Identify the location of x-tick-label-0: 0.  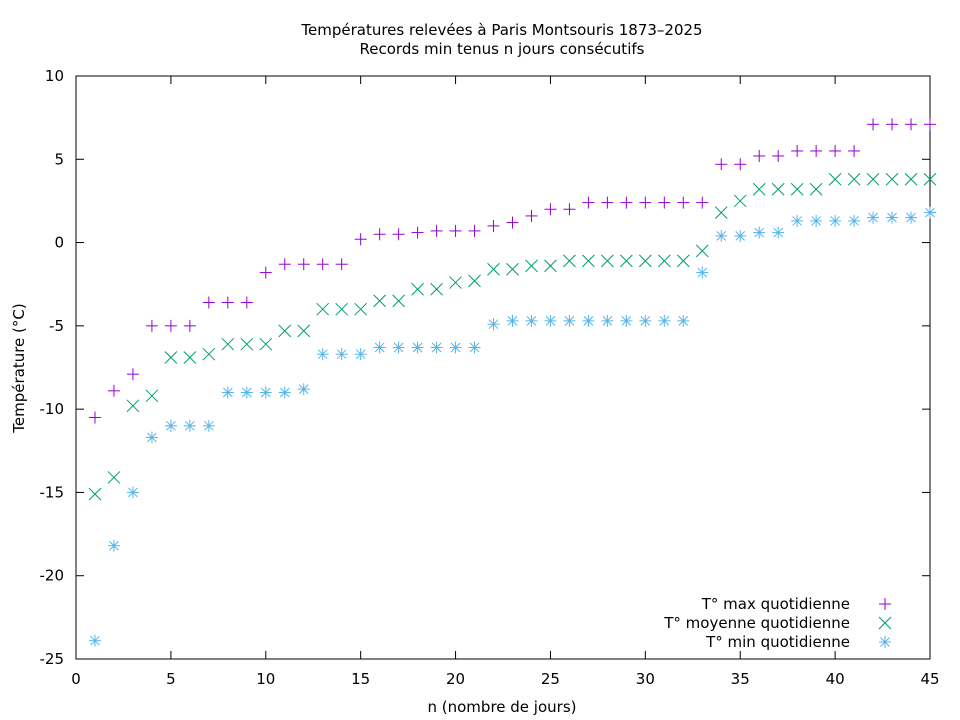
(76, 679).